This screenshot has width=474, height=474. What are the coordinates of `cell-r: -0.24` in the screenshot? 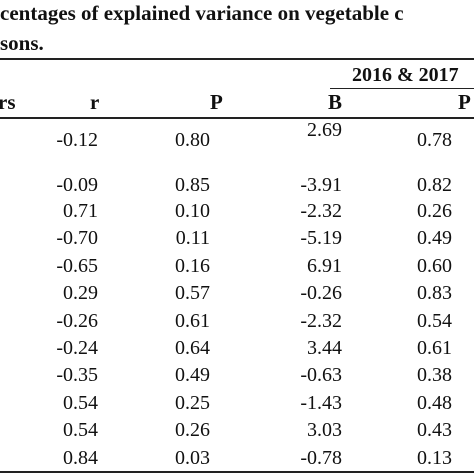 It's located at (77, 348).